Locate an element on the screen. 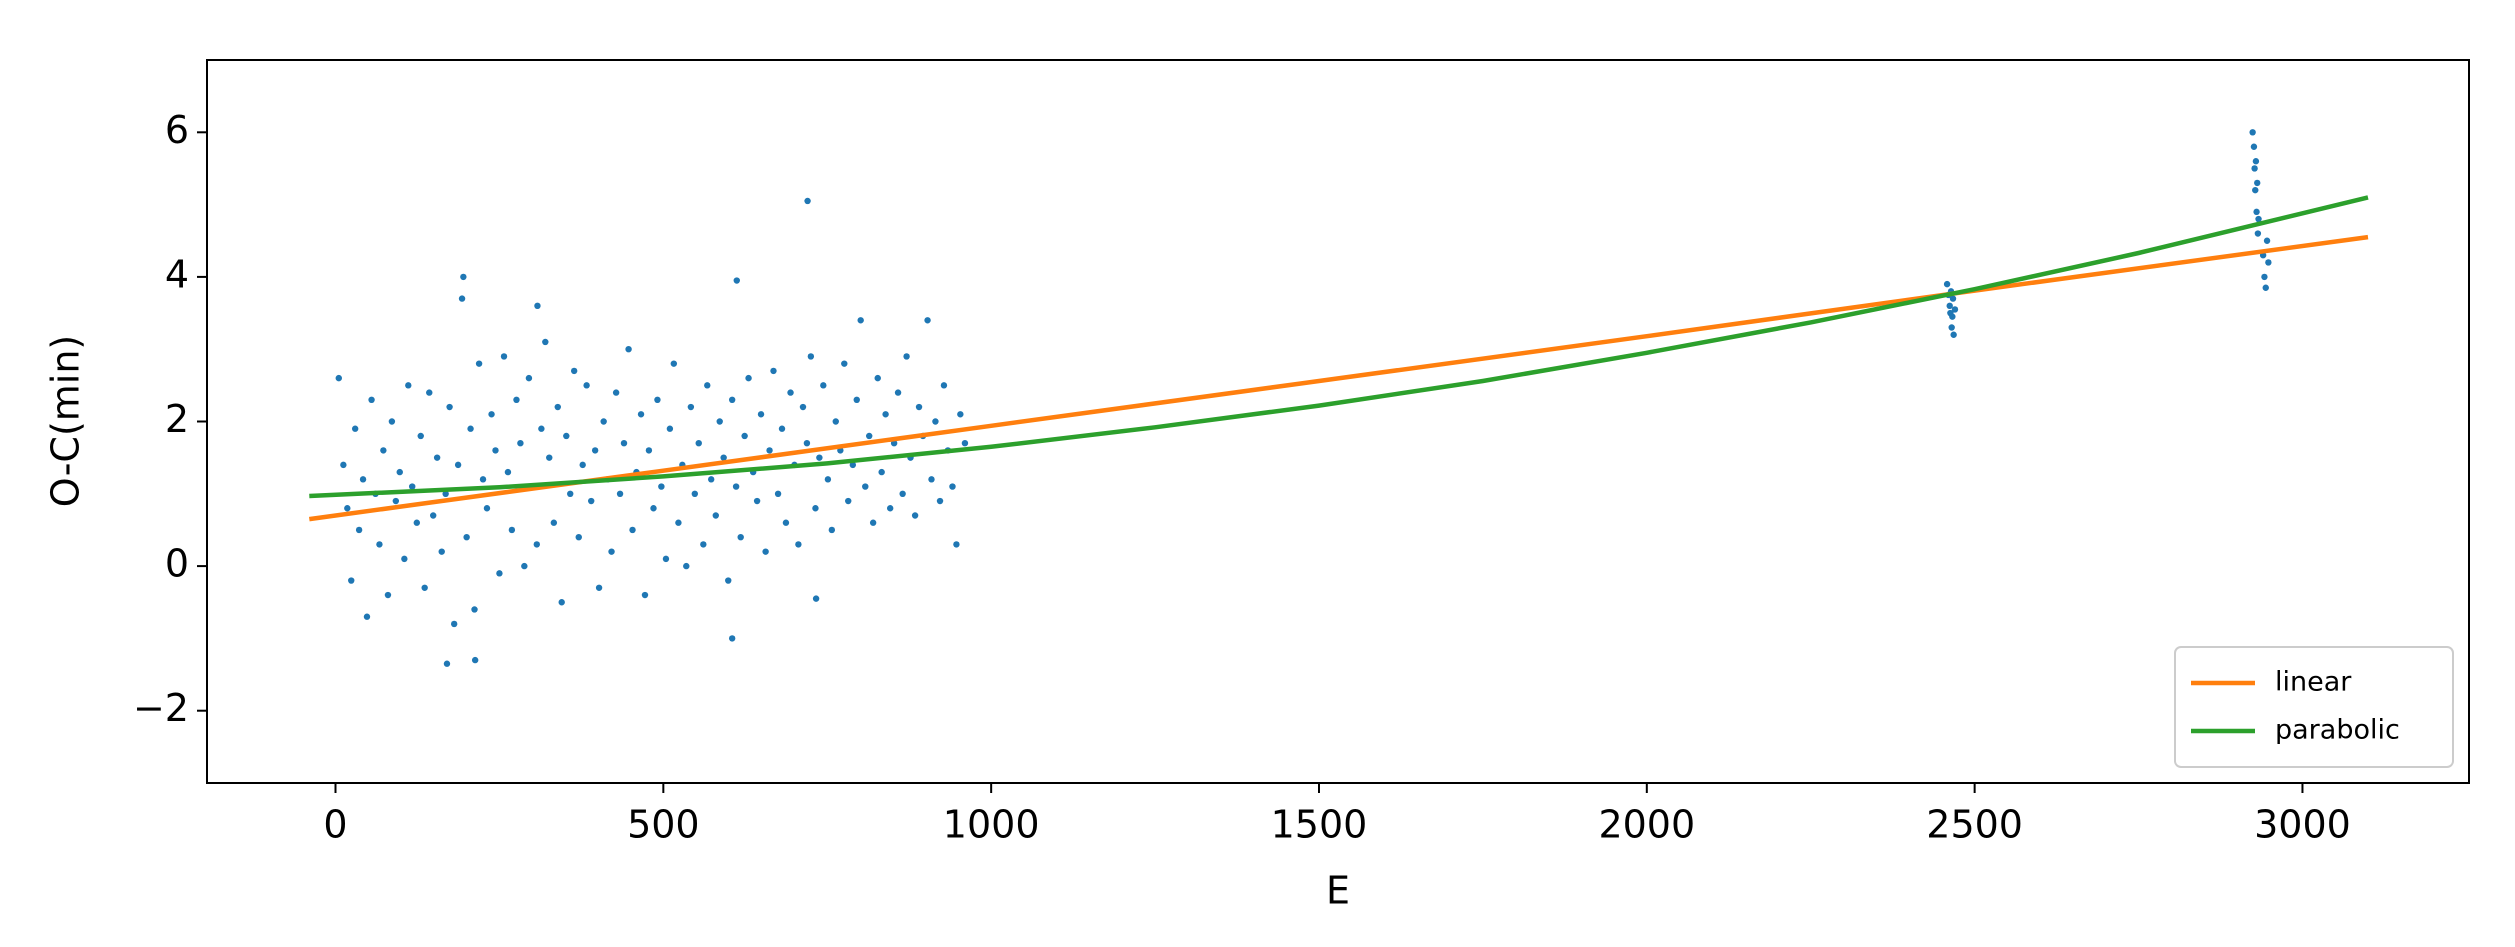 This screenshot has width=2515, height=947. x-tick-label: 2000 is located at coordinates (1646, 825).